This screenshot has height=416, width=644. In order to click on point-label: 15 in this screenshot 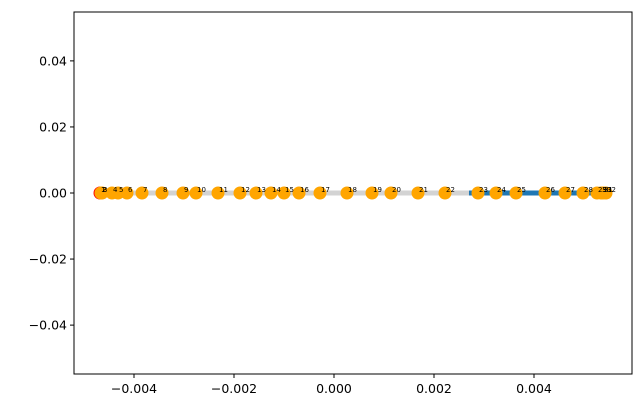, I will do `click(289, 190)`.